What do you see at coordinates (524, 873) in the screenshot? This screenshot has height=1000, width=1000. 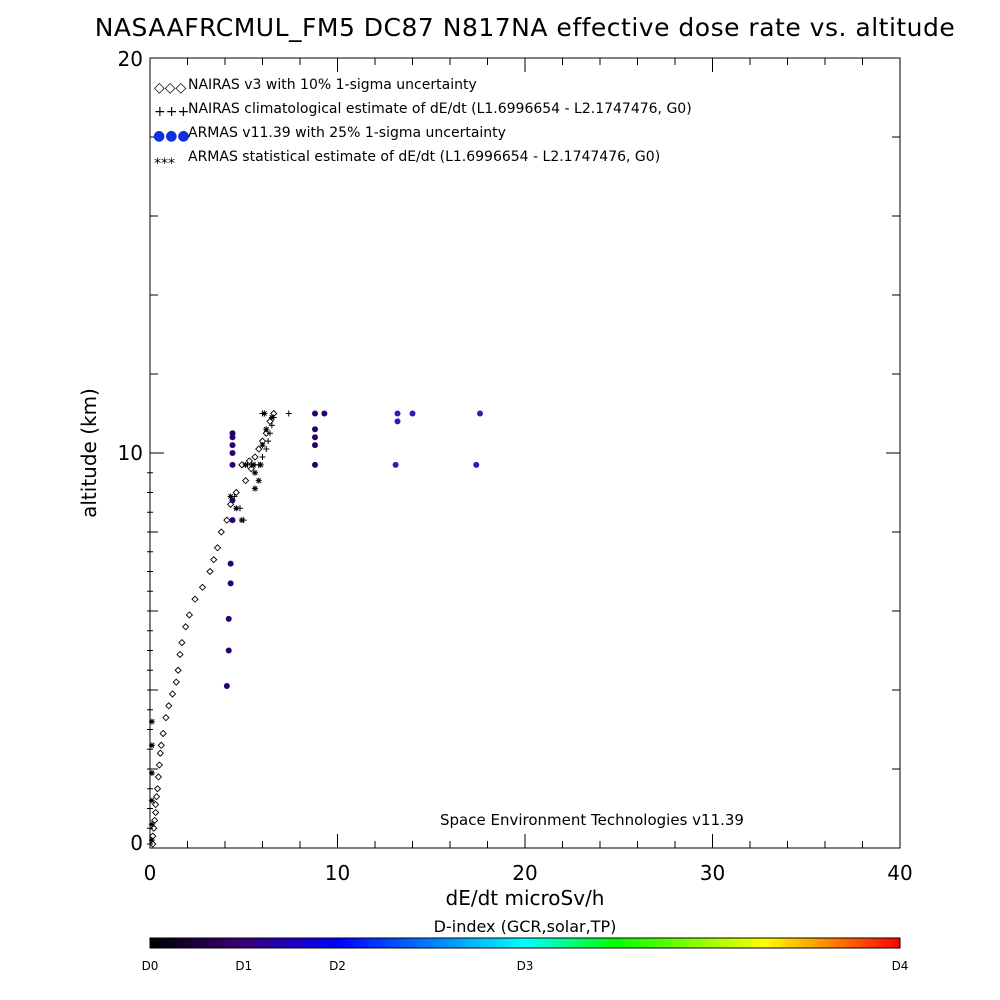 I see `x-tick-label: 20` at bounding box center [524, 873].